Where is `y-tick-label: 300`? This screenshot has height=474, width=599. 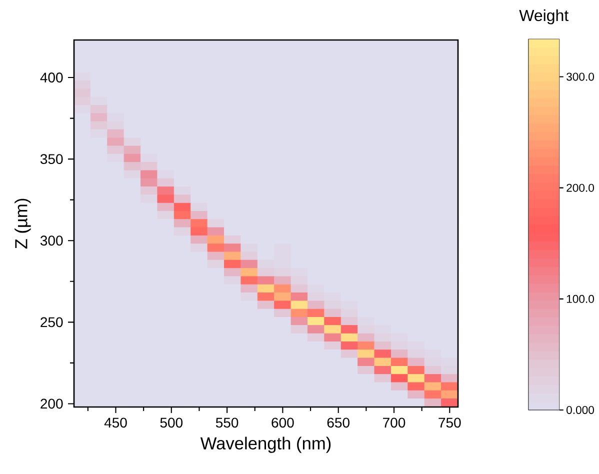 y-tick-label: 300 is located at coordinates (51, 241).